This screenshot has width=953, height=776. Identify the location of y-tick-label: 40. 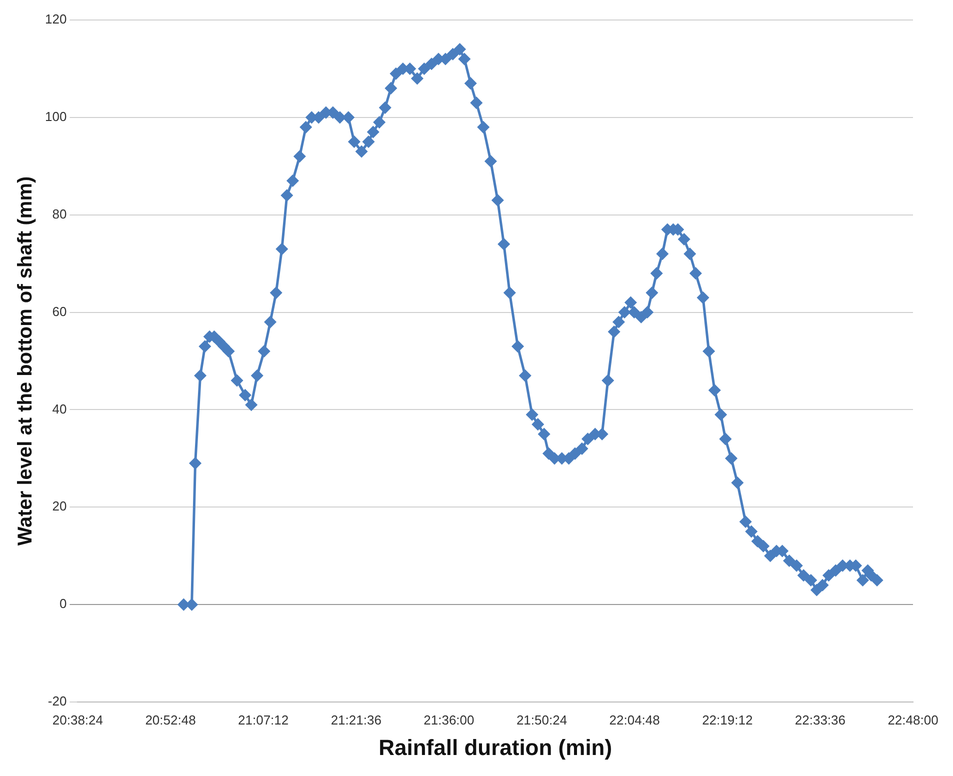
(59, 408).